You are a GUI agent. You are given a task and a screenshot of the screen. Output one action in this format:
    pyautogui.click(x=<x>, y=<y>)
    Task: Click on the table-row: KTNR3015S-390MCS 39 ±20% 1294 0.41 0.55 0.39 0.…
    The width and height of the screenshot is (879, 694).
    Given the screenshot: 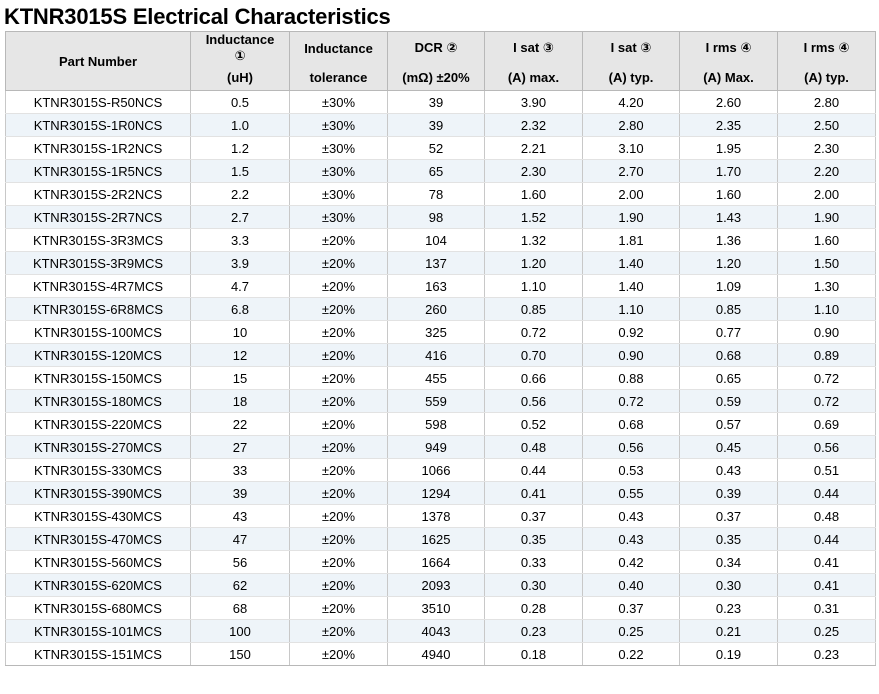 What is the action you would take?
    pyautogui.click(x=440, y=493)
    